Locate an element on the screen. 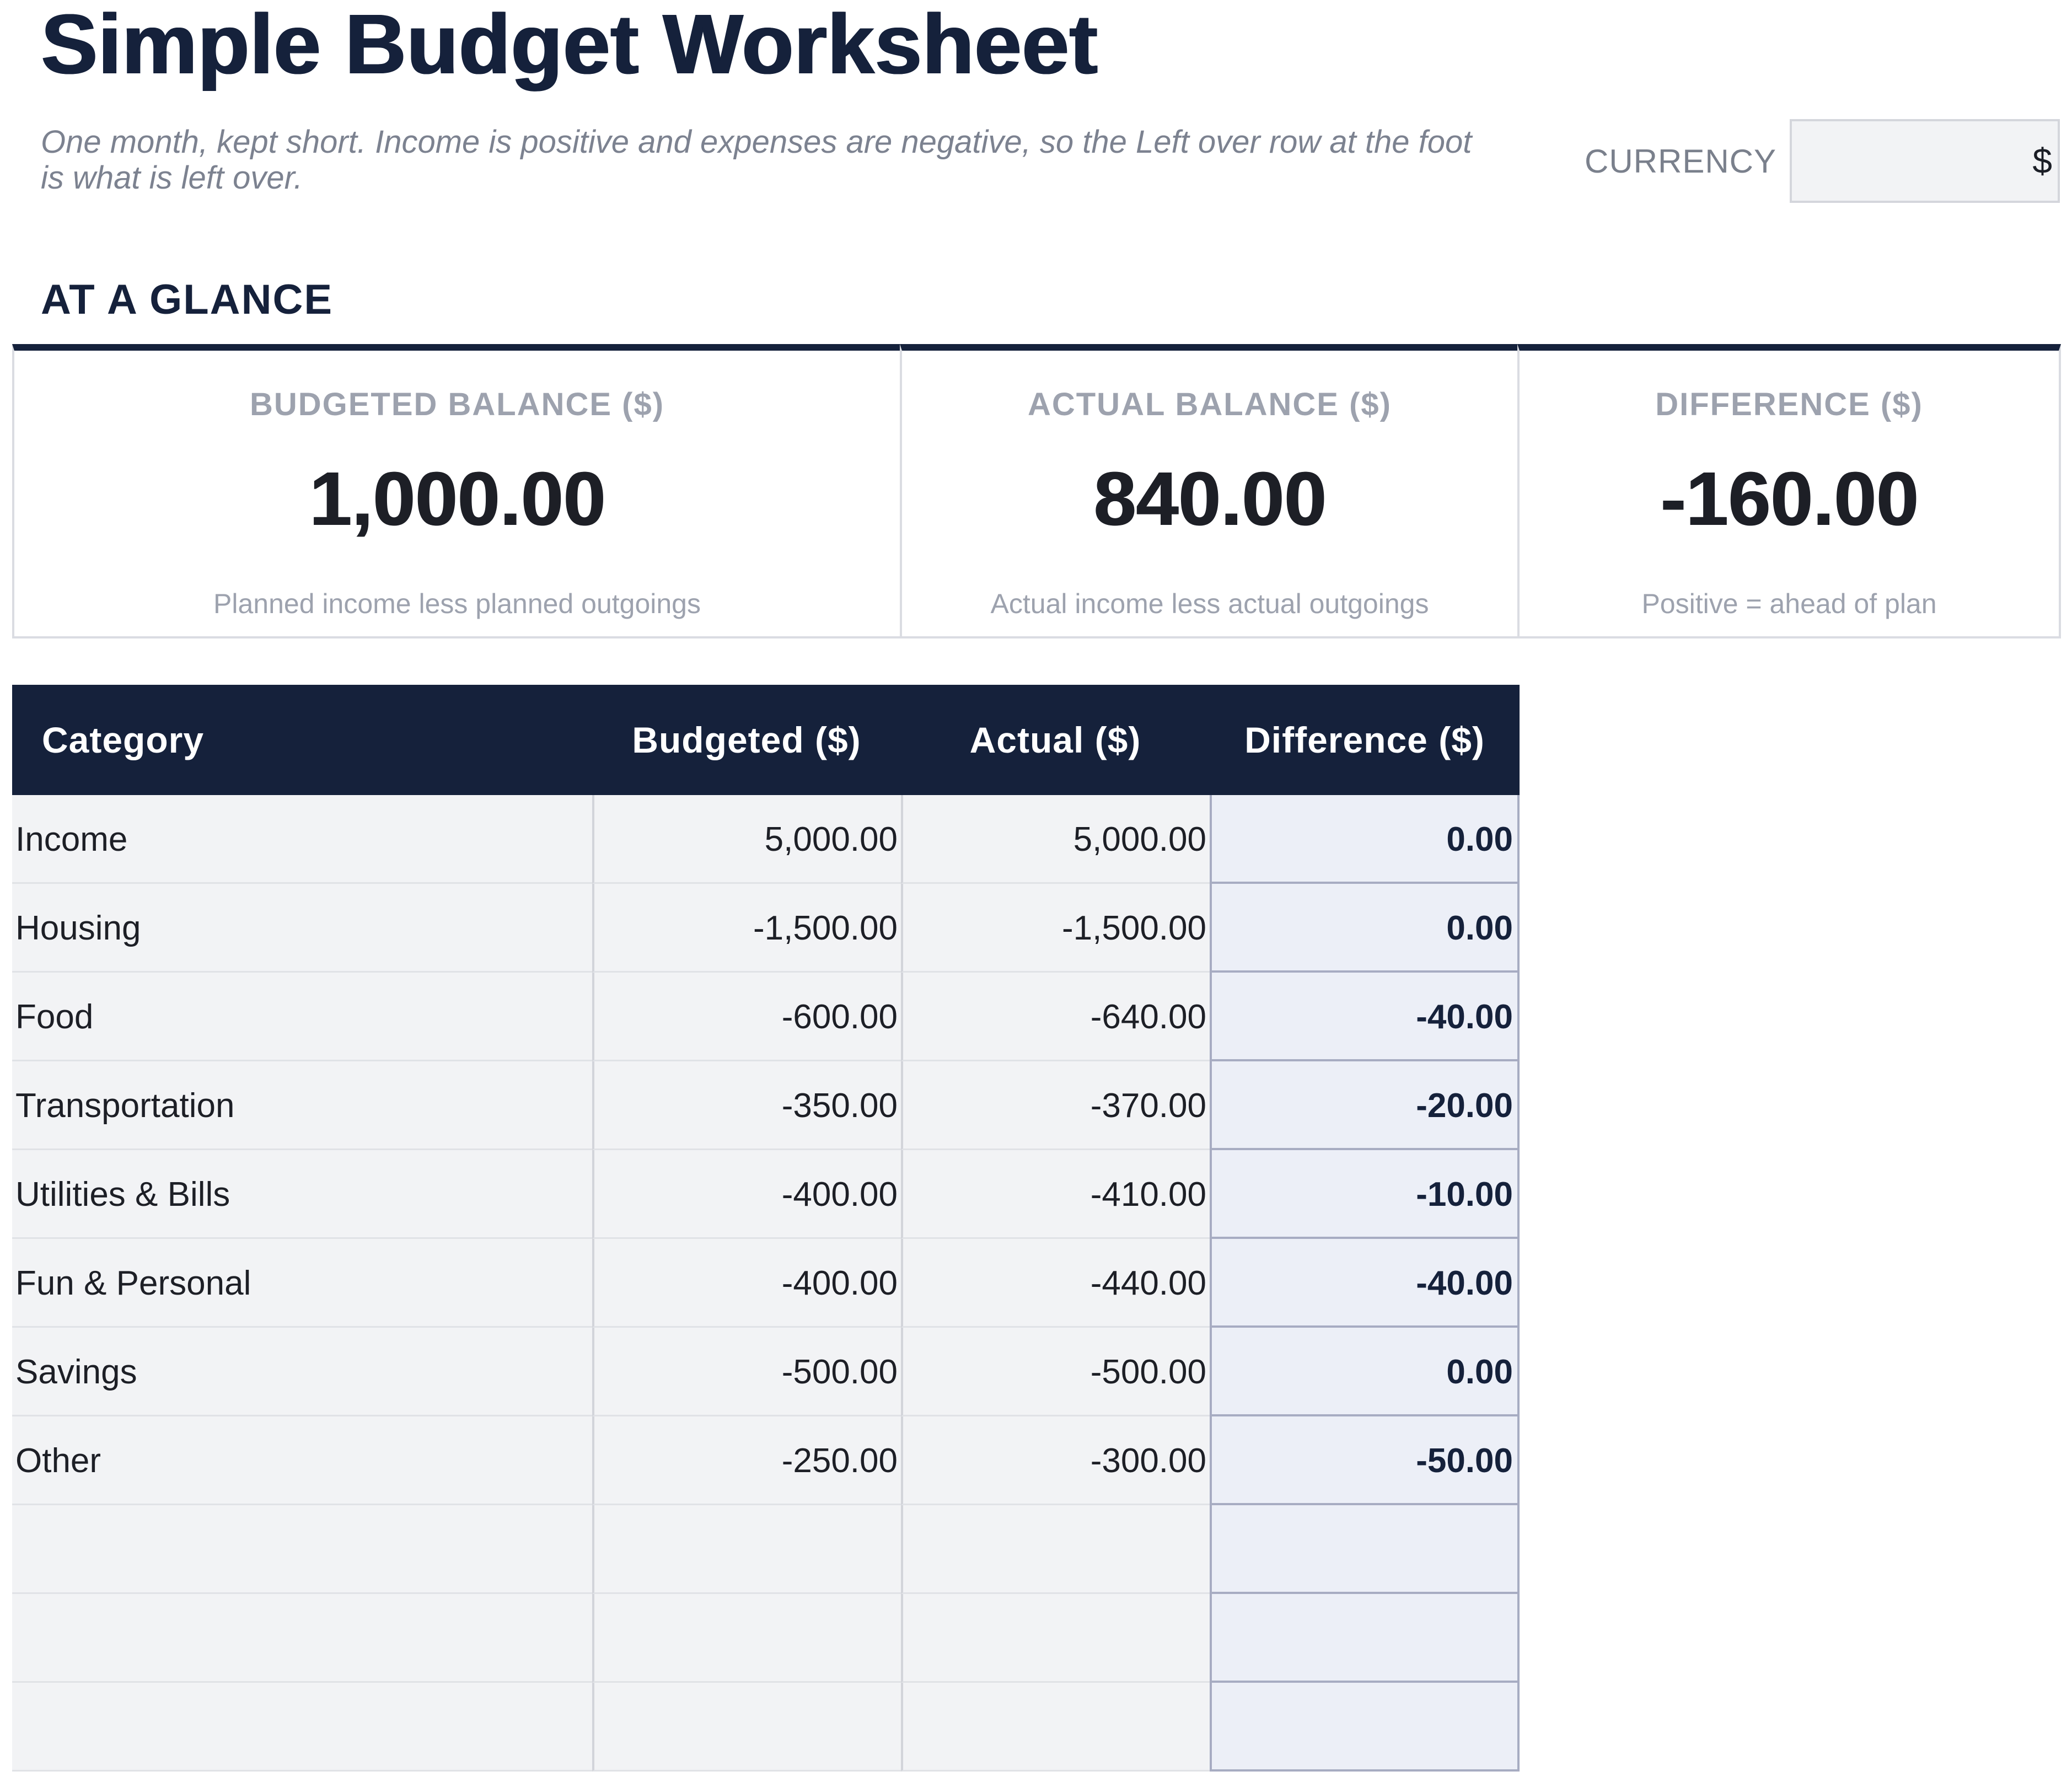 The image size is (2072, 1782). table-row: Savings -500.00 -500.00 0.00 is located at coordinates (766, 1372).